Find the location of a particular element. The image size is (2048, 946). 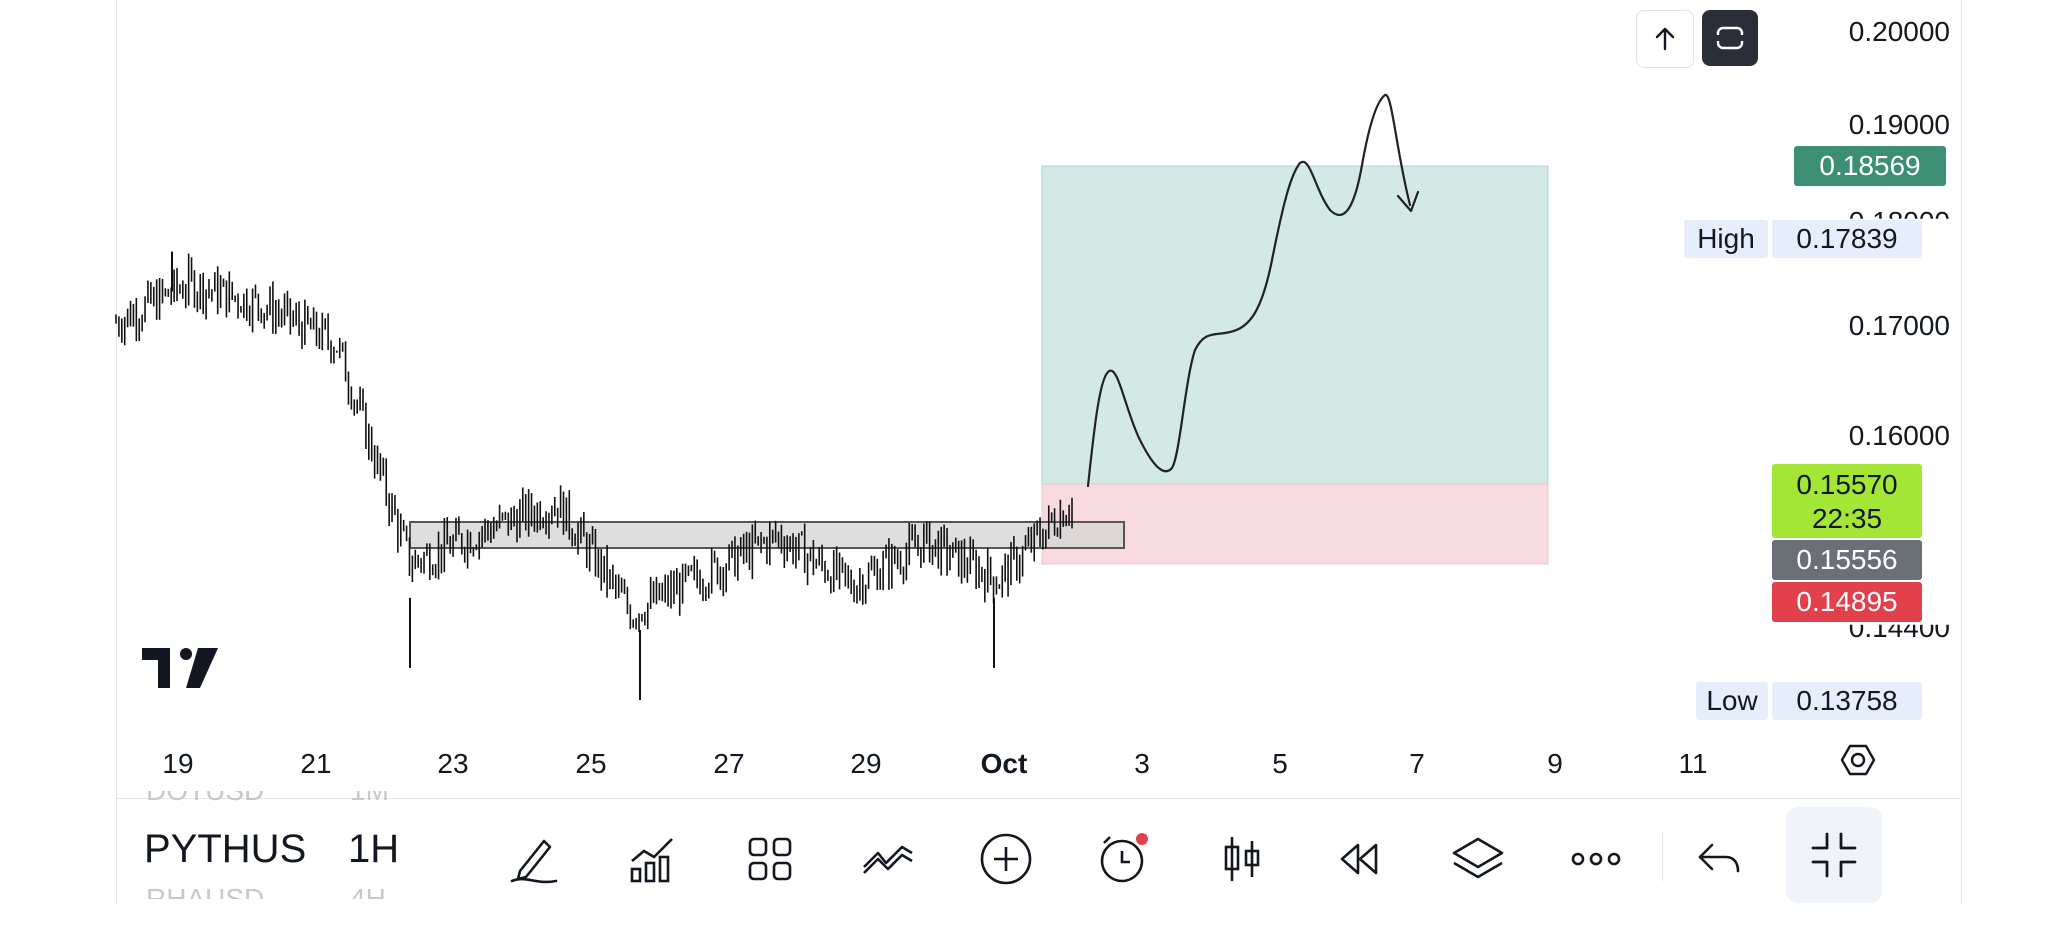

undo-icon is located at coordinates (1719, 858).